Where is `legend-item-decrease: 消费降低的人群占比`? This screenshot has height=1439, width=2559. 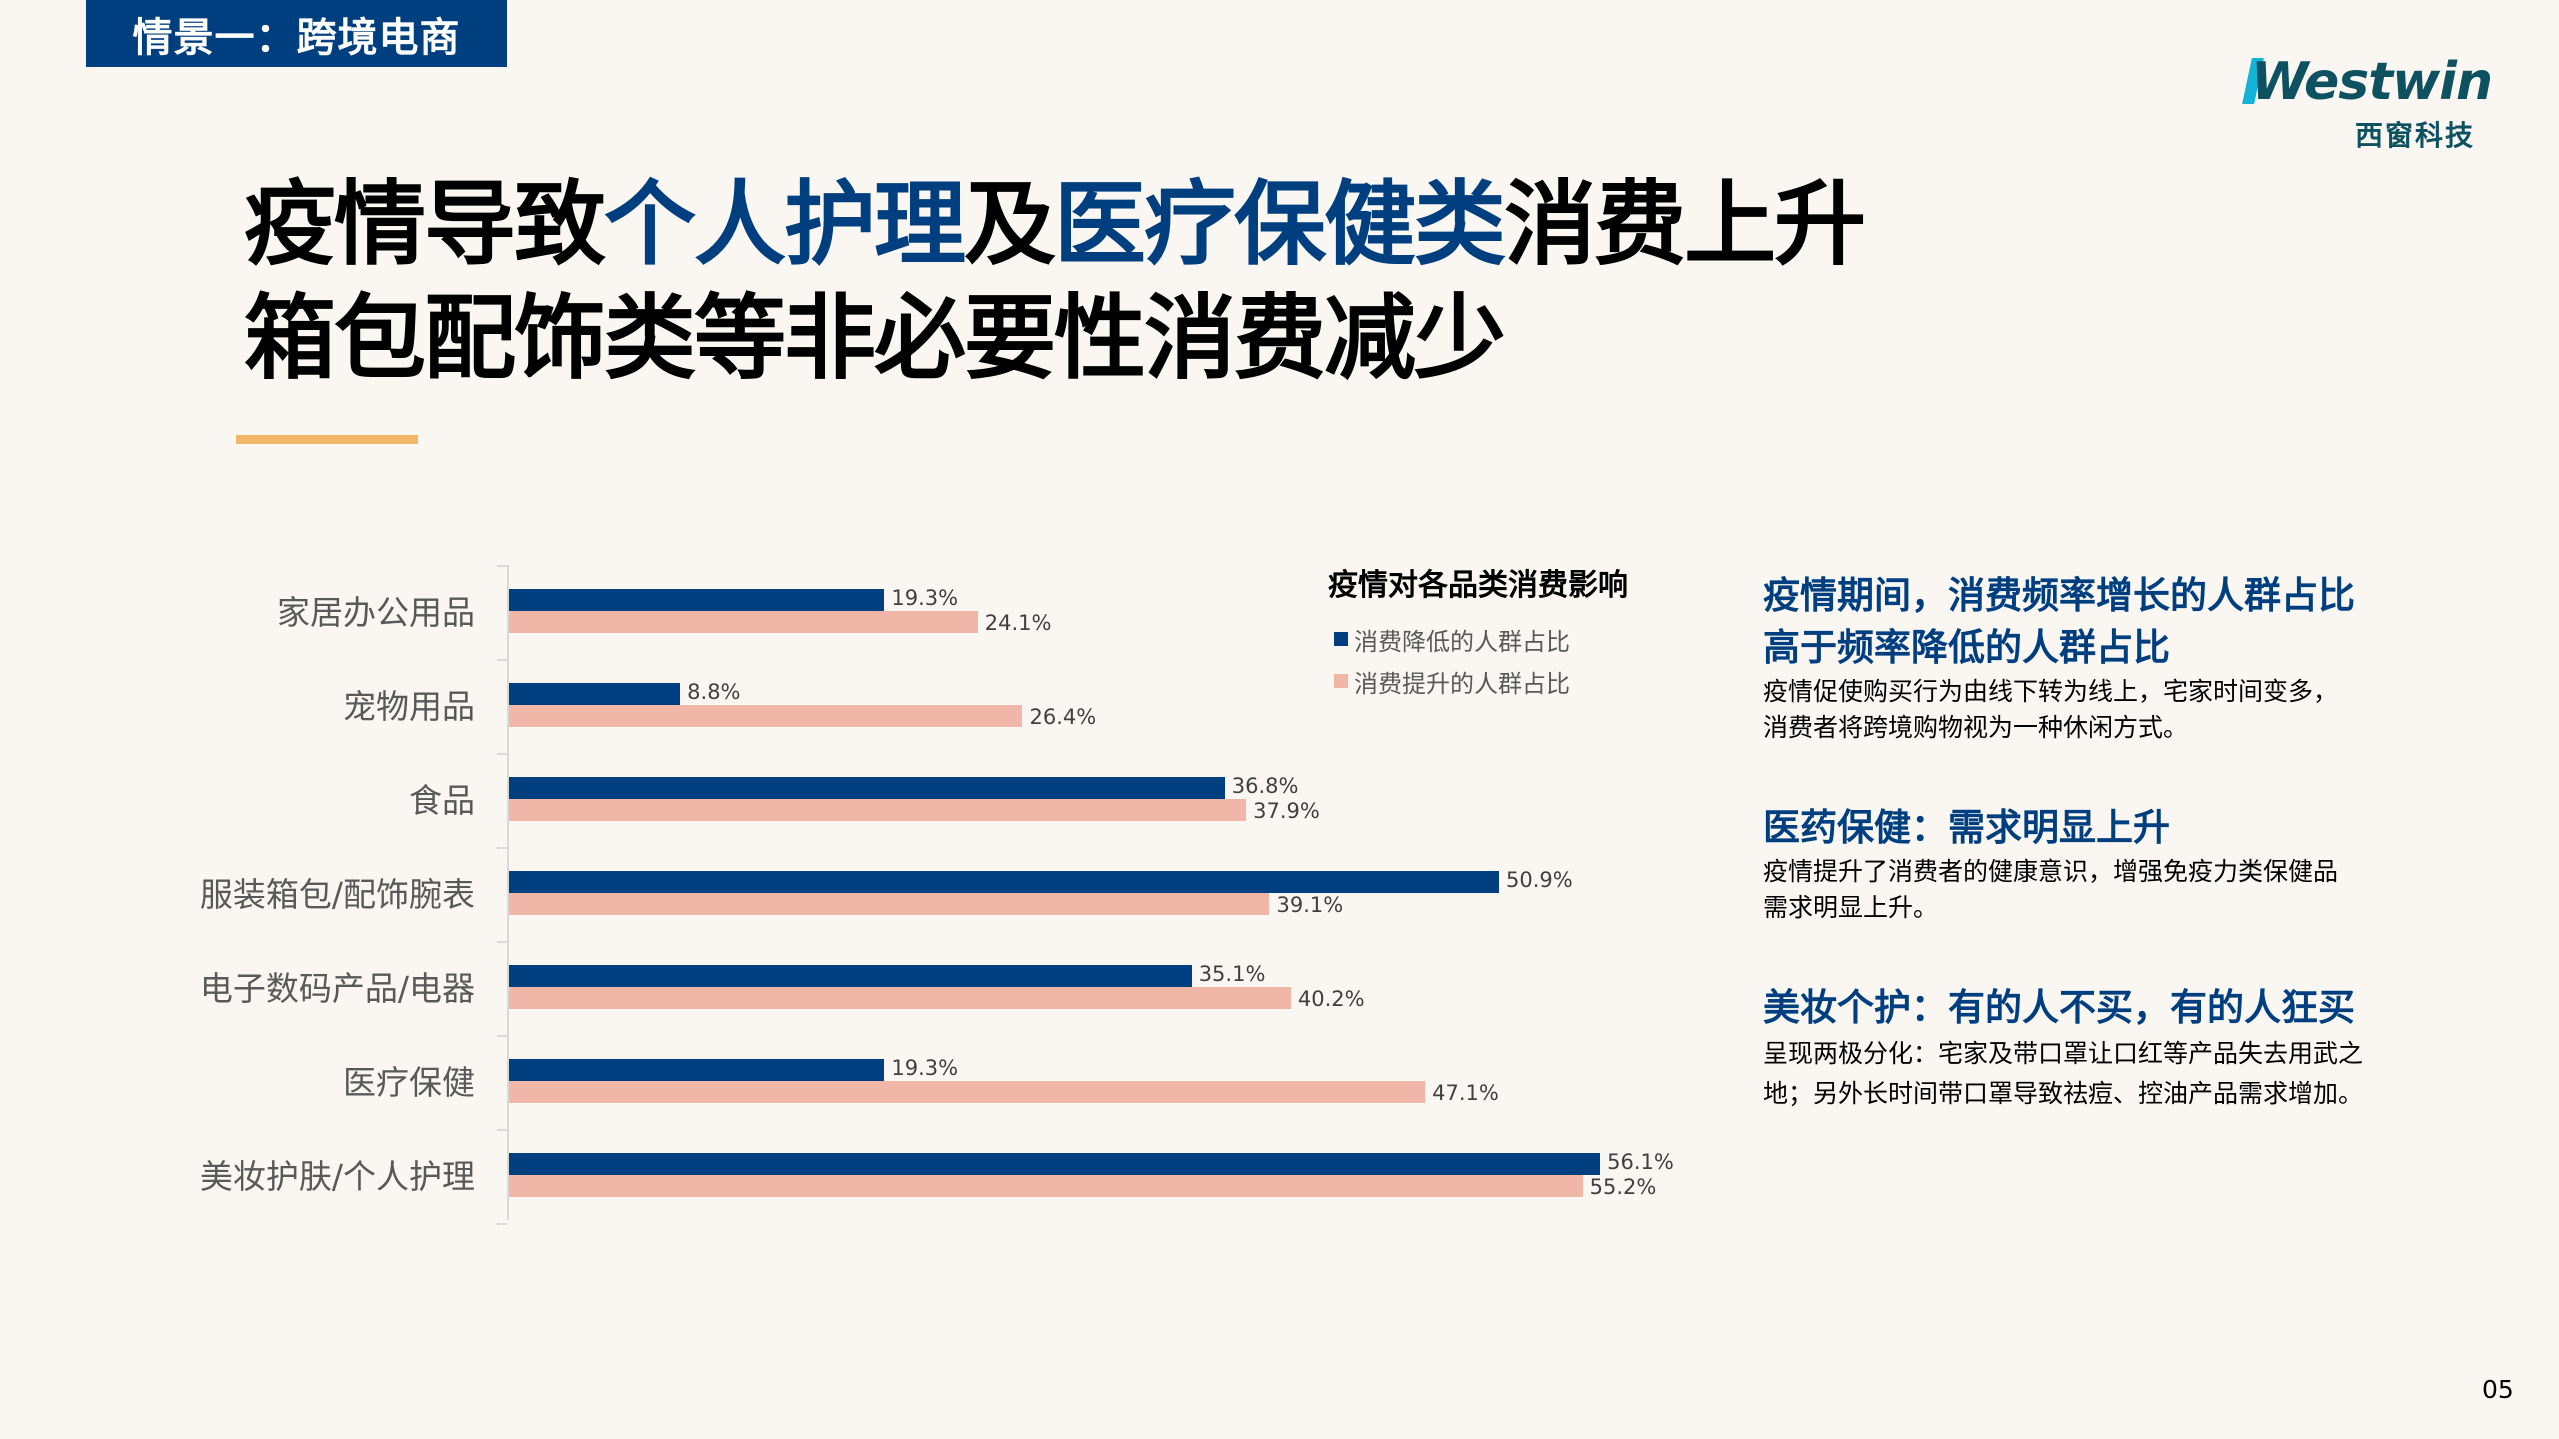 legend-item-decrease: 消费降低的人群占比 is located at coordinates (1481, 639).